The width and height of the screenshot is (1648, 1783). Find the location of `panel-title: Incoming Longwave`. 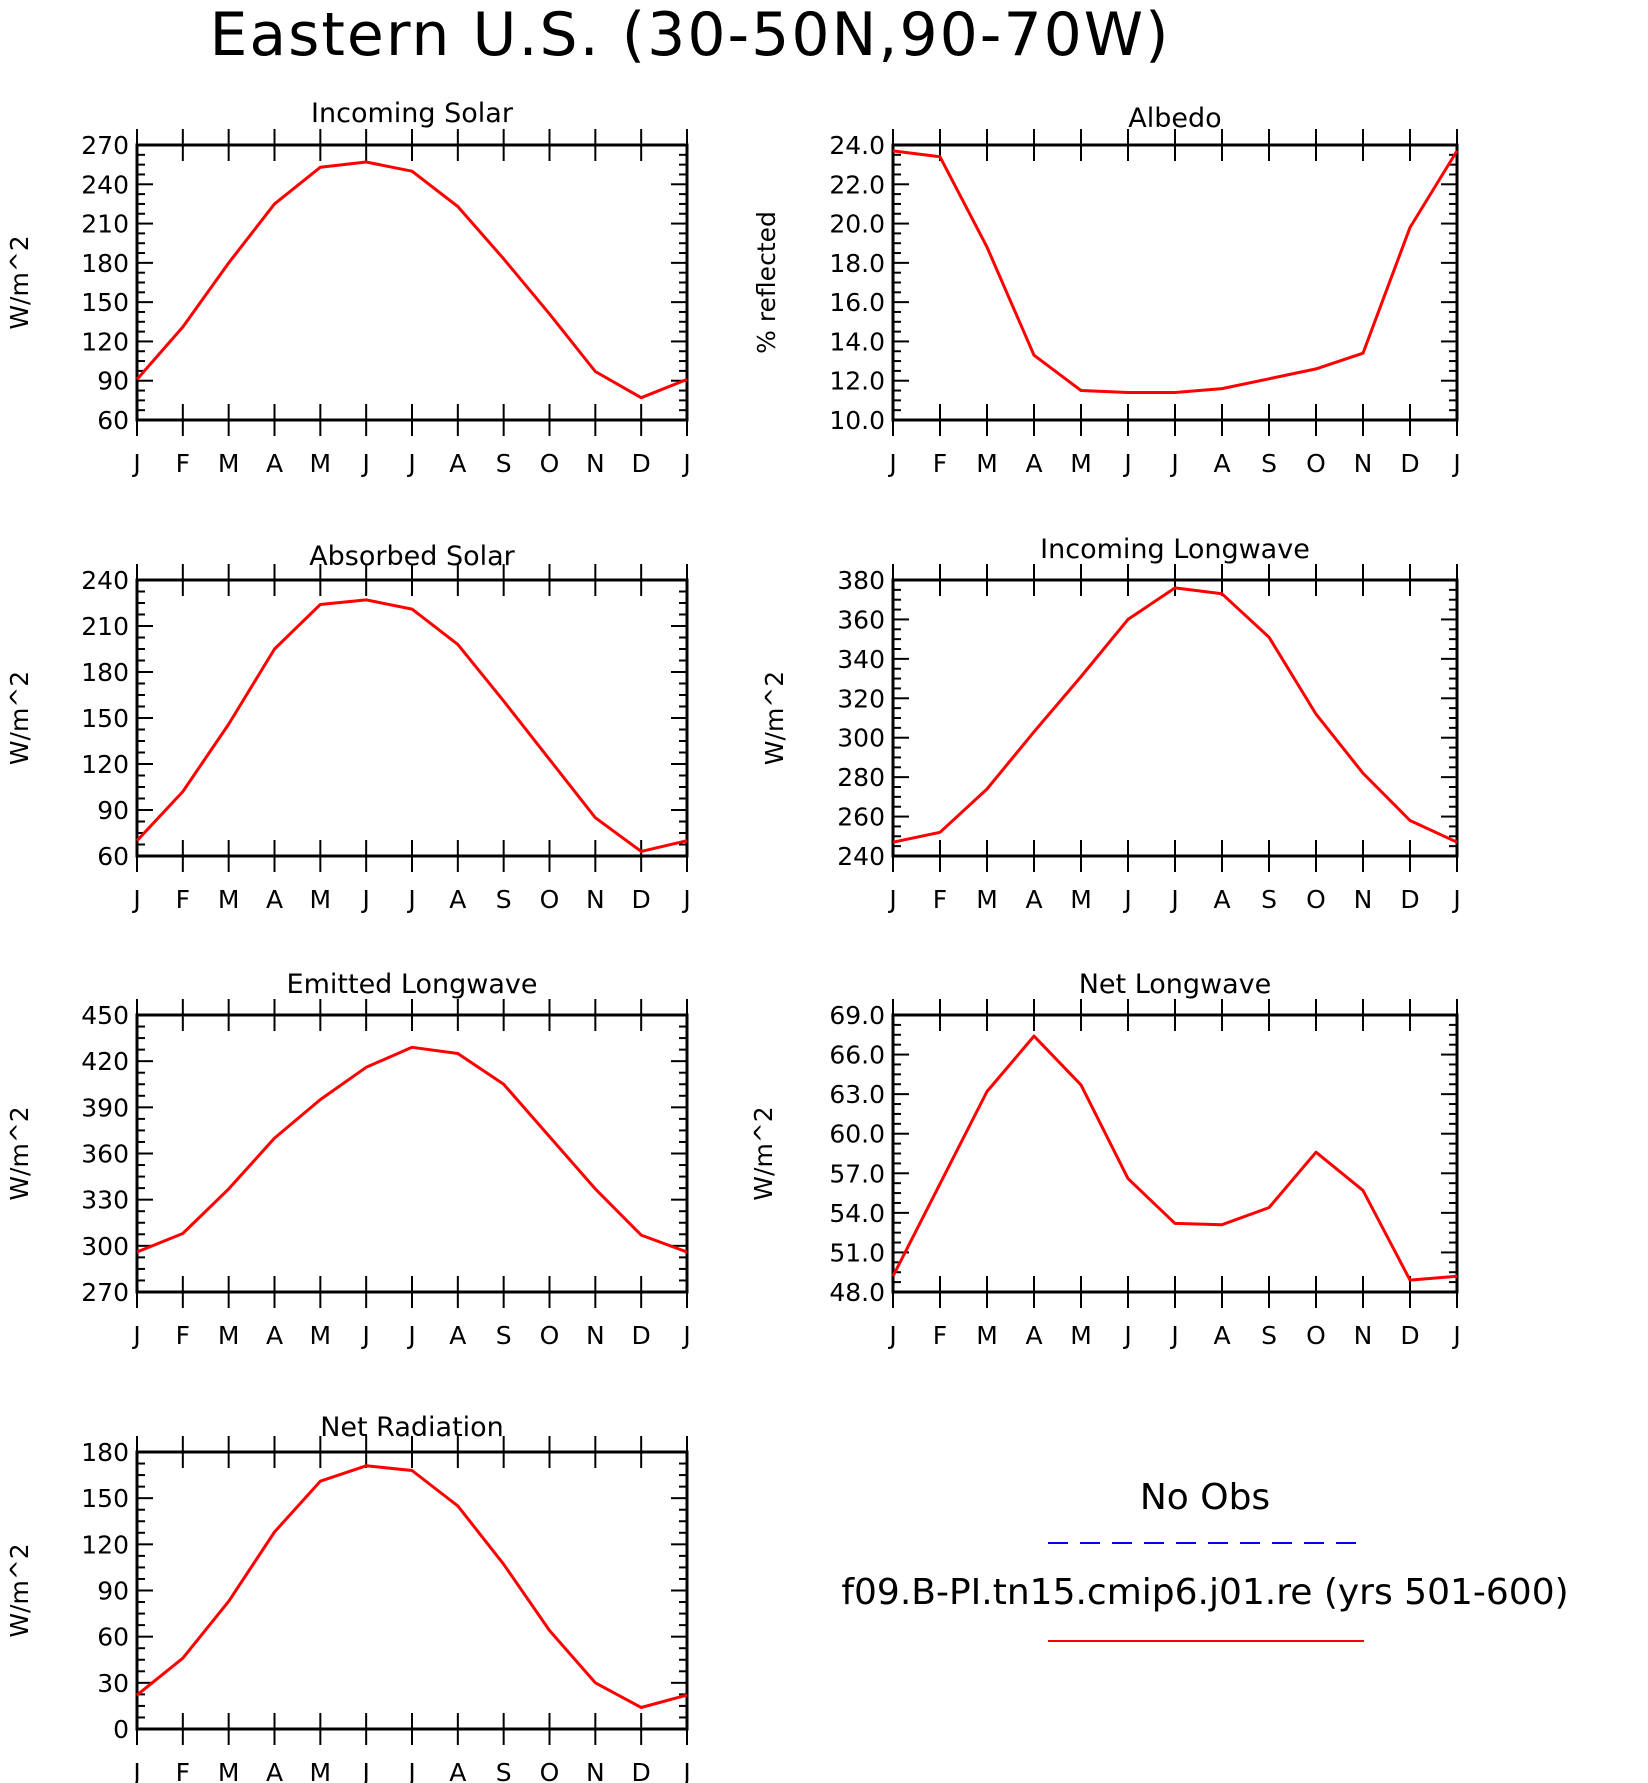

panel-title: Incoming Longwave is located at coordinates (1175, 549).